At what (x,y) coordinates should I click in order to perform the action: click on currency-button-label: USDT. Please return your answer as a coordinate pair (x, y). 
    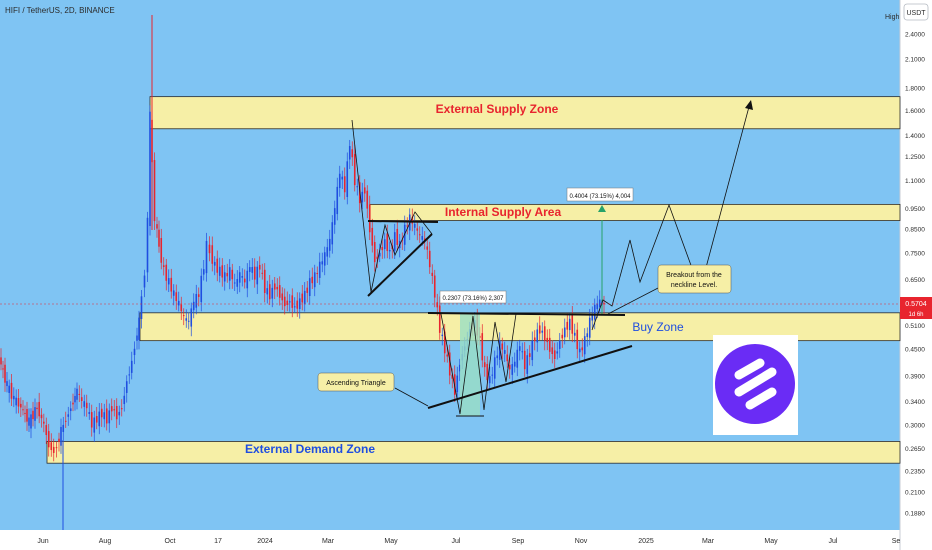
    Looking at the image, I should click on (916, 13).